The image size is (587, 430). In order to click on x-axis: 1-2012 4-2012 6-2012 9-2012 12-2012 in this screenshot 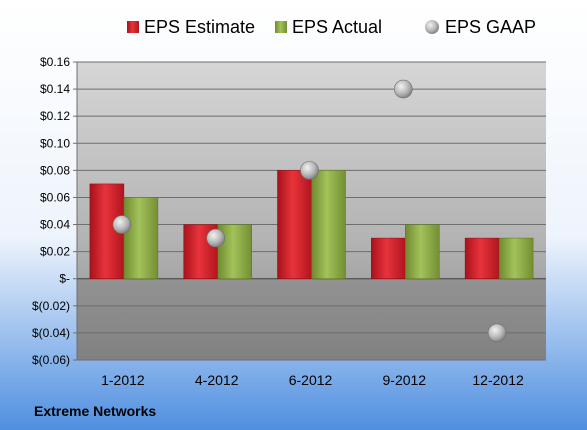, I will do `click(312, 380)`.